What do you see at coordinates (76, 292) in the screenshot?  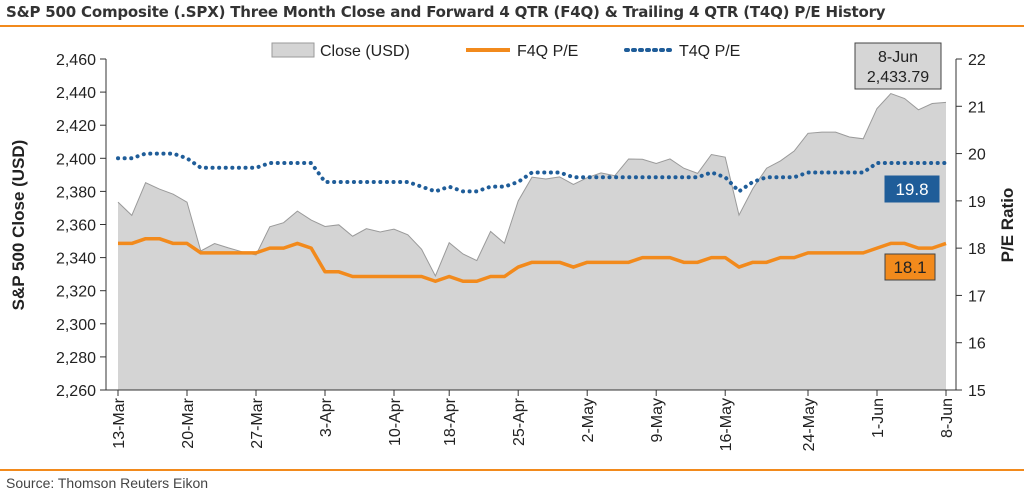 I see `left-tick-label: 2,320` at bounding box center [76, 292].